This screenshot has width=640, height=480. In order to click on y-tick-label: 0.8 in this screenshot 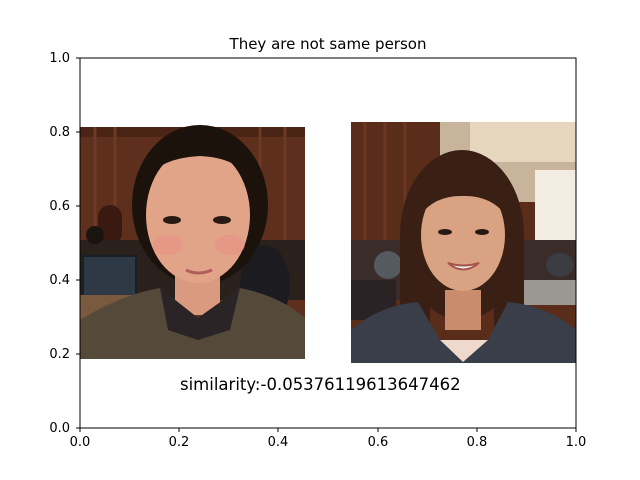, I will do `click(59, 132)`.